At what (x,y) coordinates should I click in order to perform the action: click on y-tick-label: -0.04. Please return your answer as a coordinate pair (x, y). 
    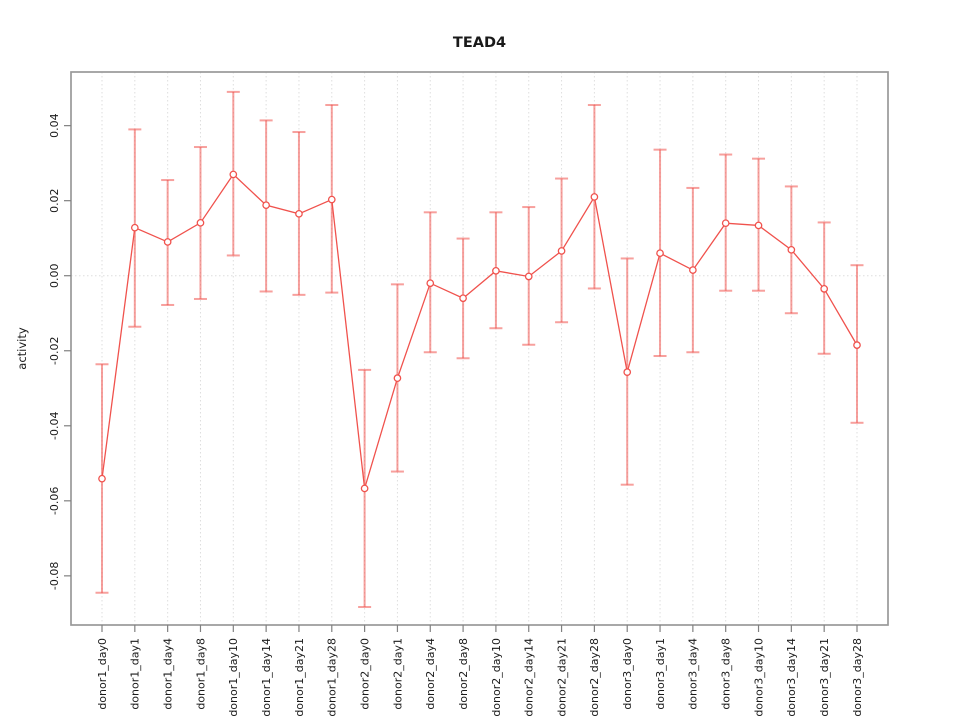
    Looking at the image, I should click on (54, 426).